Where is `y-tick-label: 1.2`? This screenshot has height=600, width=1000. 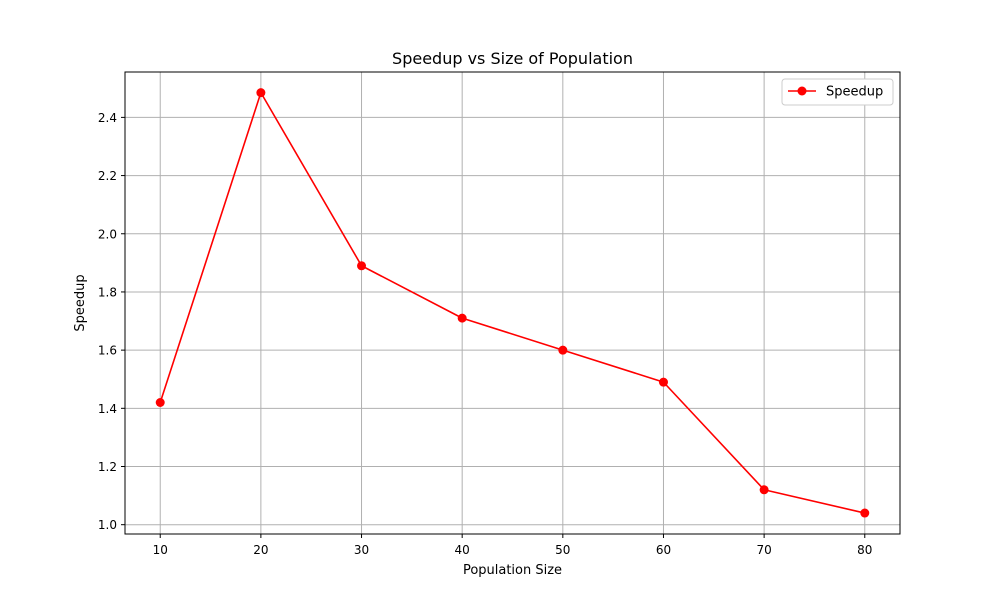 y-tick-label: 1.2 is located at coordinates (107, 467).